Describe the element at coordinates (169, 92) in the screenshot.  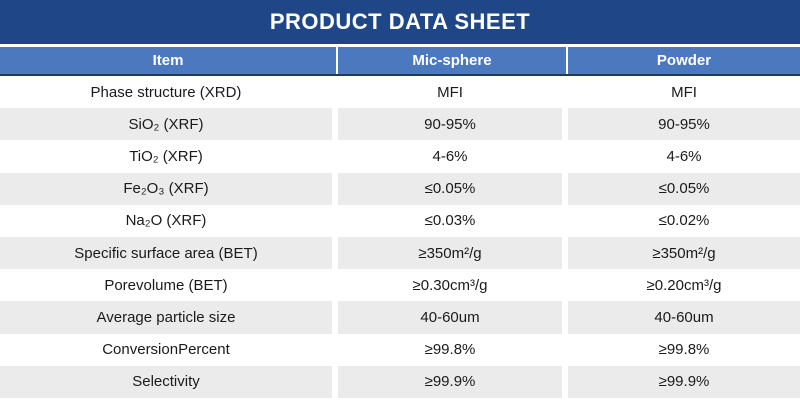
I see `item-cell: Phase structure (XRD)` at that location.